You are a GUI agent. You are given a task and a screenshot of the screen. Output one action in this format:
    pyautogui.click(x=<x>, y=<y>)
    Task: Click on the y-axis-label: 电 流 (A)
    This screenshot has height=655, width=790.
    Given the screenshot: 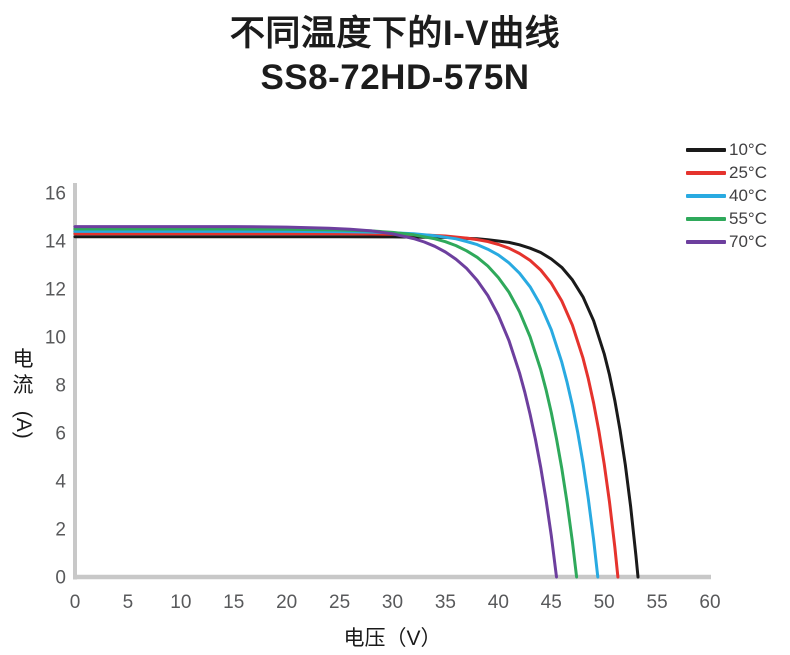 What is the action you would take?
    pyautogui.click(x=23, y=393)
    